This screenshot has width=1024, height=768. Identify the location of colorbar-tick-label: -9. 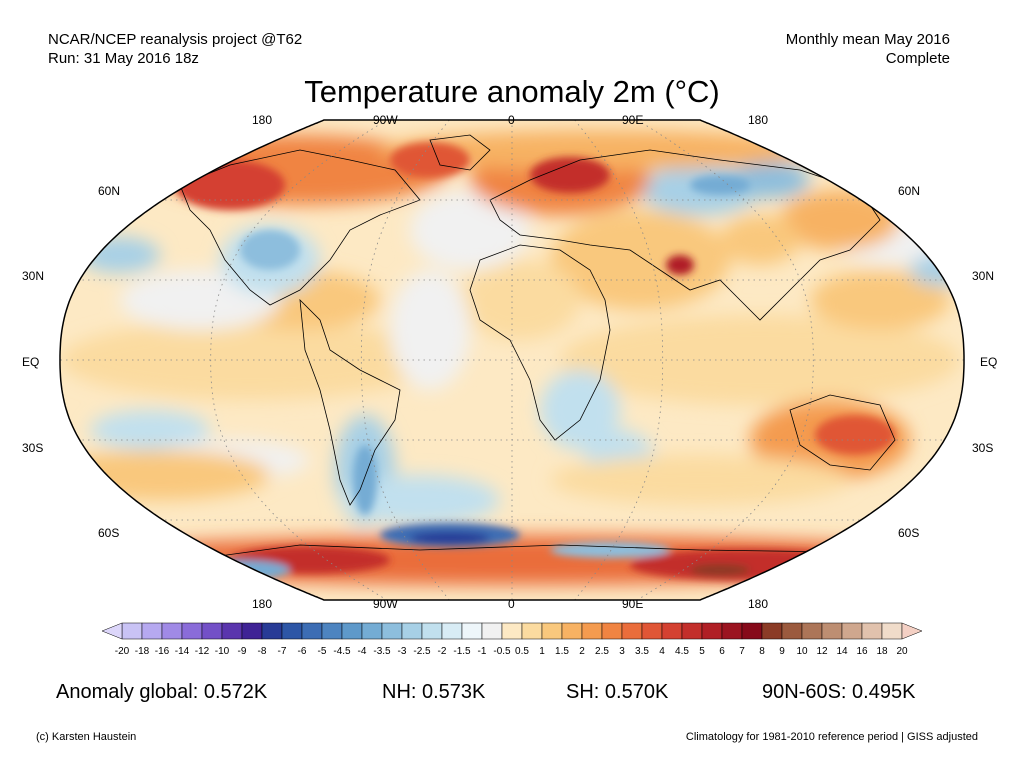
(242, 651).